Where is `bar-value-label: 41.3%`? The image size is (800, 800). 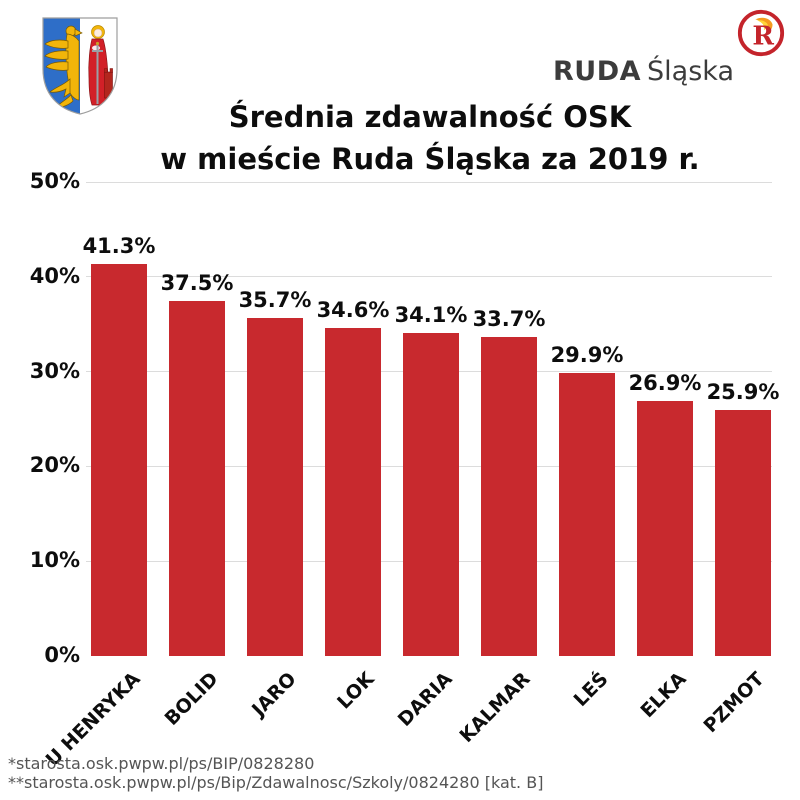 bar-value-label: 41.3% is located at coordinates (119, 246).